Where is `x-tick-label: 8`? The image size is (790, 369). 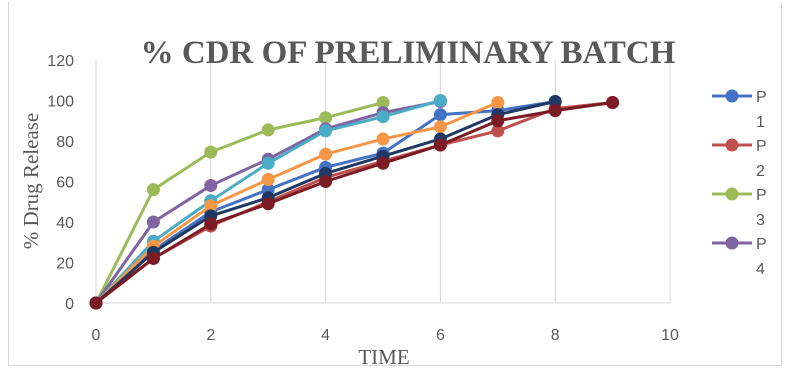 x-tick-label: 8 is located at coordinates (555, 335).